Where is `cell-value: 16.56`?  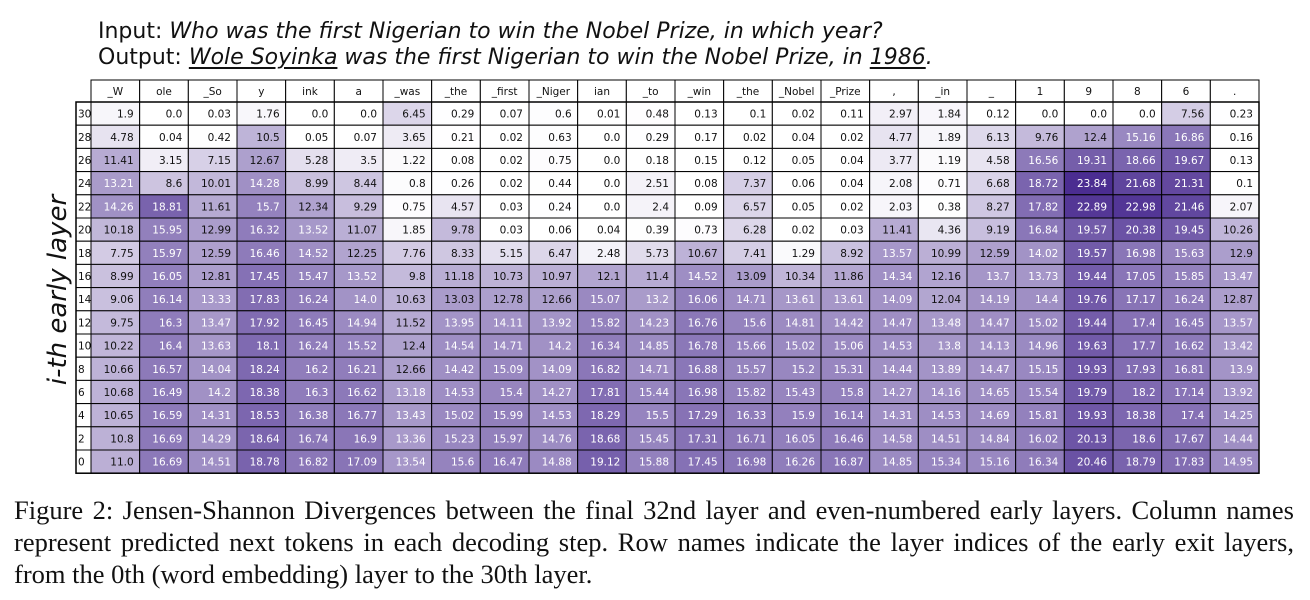 cell-value: 16.56 is located at coordinates (1043, 161).